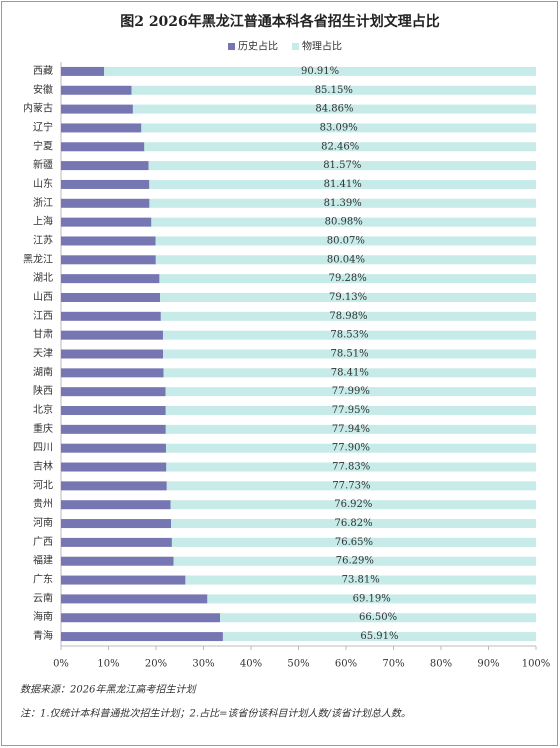 The width and height of the screenshot is (560, 748). I want to click on data-label: 80.07%, so click(346, 240).